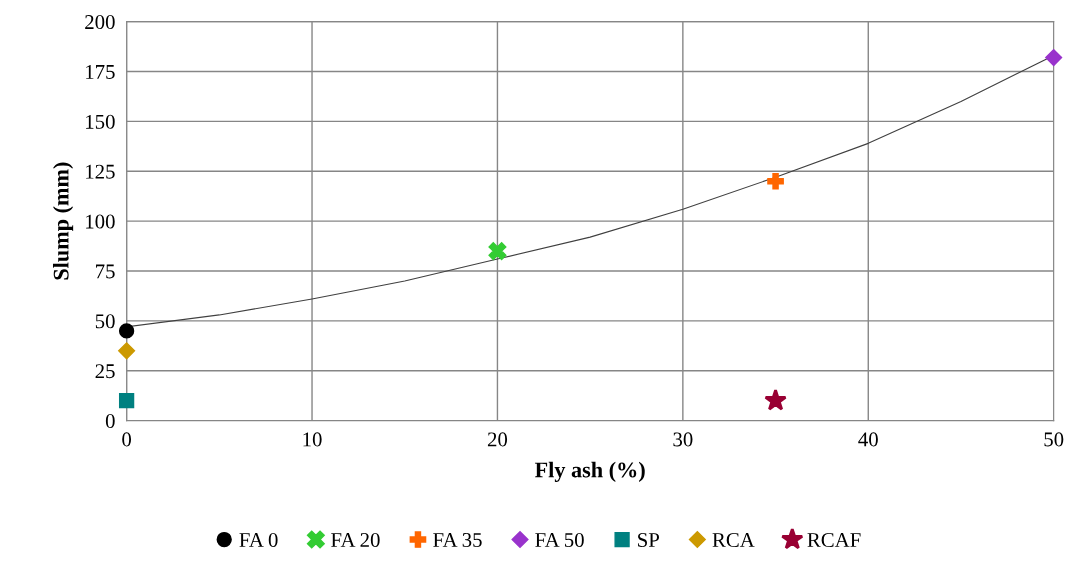 The height and width of the screenshot is (570, 1073). What do you see at coordinates (733, 540) in the screenshot?
I see `legend-label: RCA` at bounding box center [733, 540].